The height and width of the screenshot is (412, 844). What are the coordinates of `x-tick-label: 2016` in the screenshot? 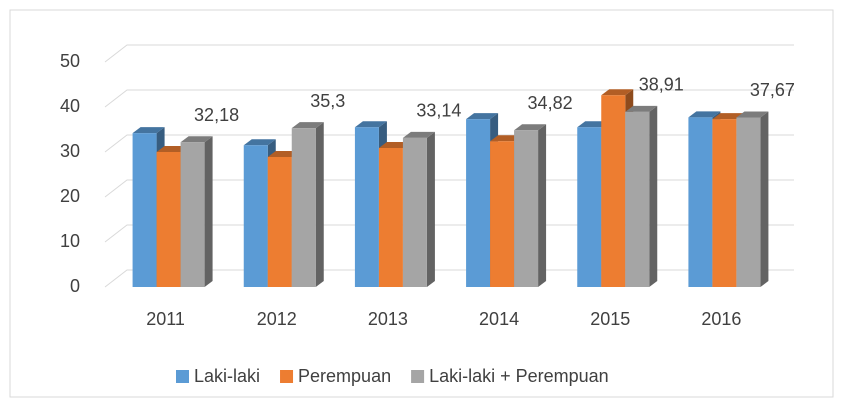 It's located at (721, 319).